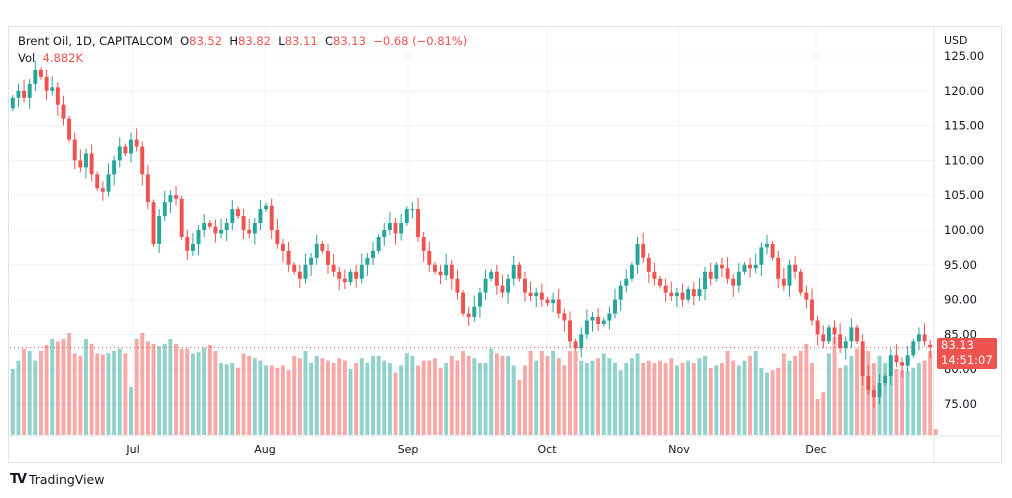  What do you see at coordinates (349, 41) in the screenshot?
I see `close-value: 83.13` at bounding box center [349, 41].